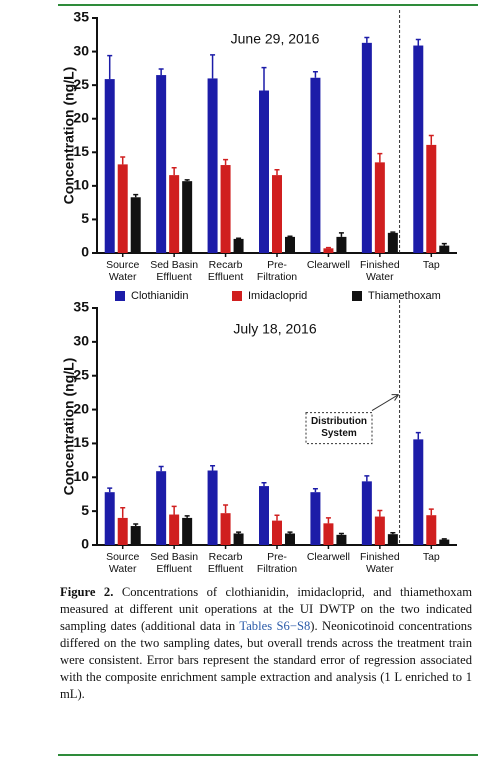 The width and height of the screenshot is (496, 761). I want to click on legend-label: Imidacloprid, so click(277, 296).